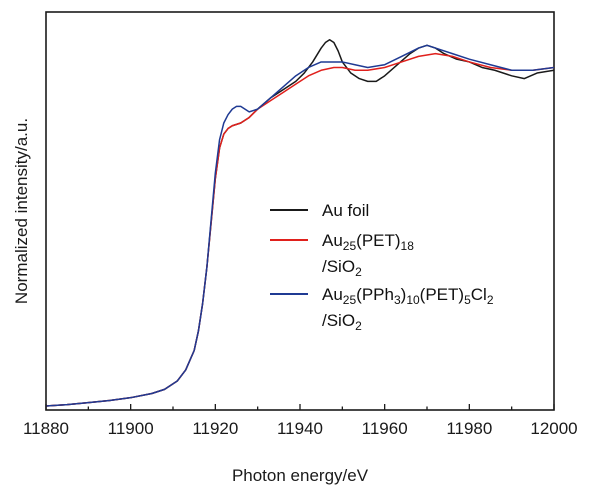  I want to click on x-axis-label: Photon energy/eV, so click(300, 475).